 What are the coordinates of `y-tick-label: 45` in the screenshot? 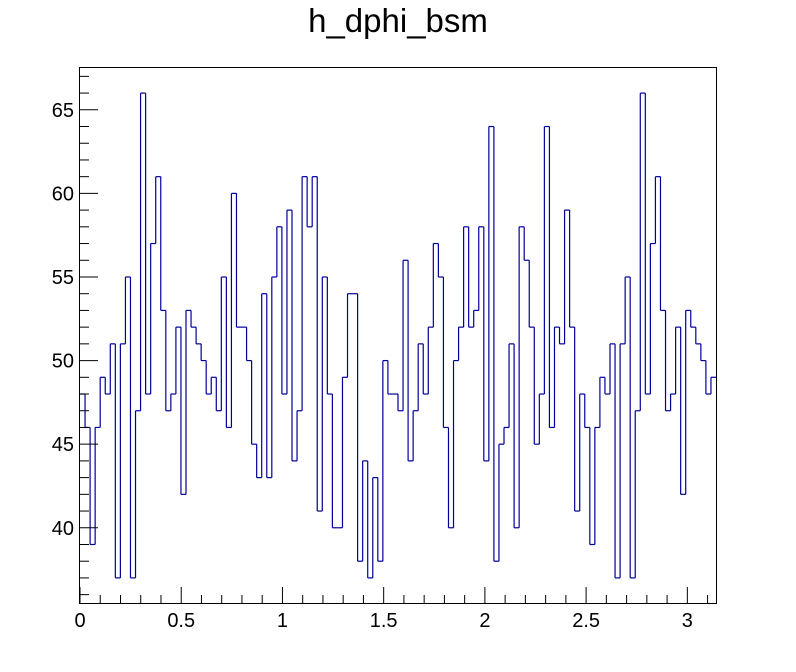 It's located at (63, 445).